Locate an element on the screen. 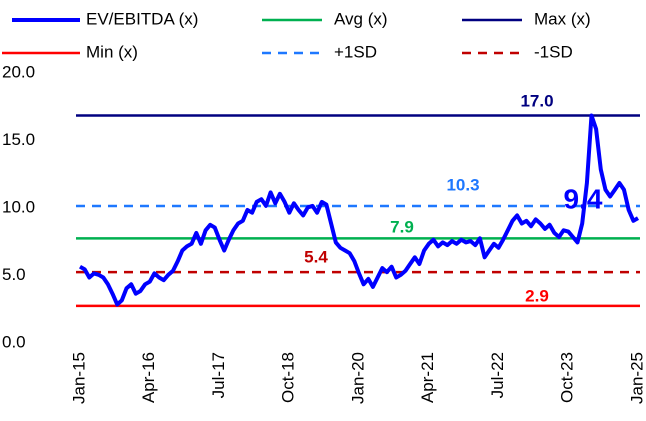  x-tick-label: Oct-18 is located at coordinates (288, 377).